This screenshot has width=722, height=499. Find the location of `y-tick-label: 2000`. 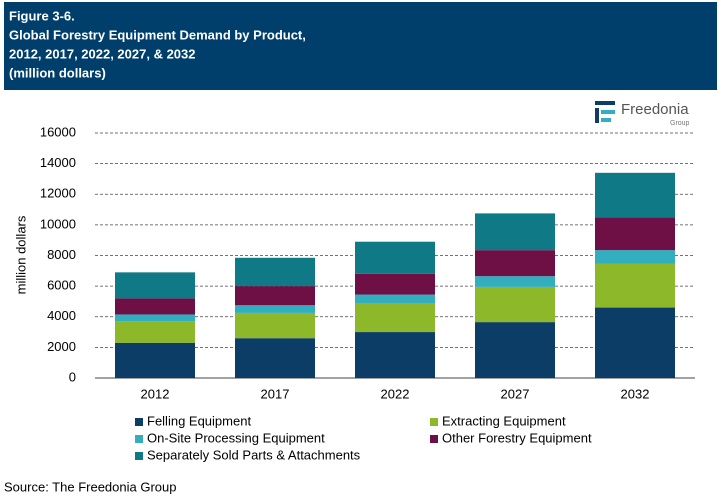

y-tick-label: 2000 is located at coordinates (61, 346).